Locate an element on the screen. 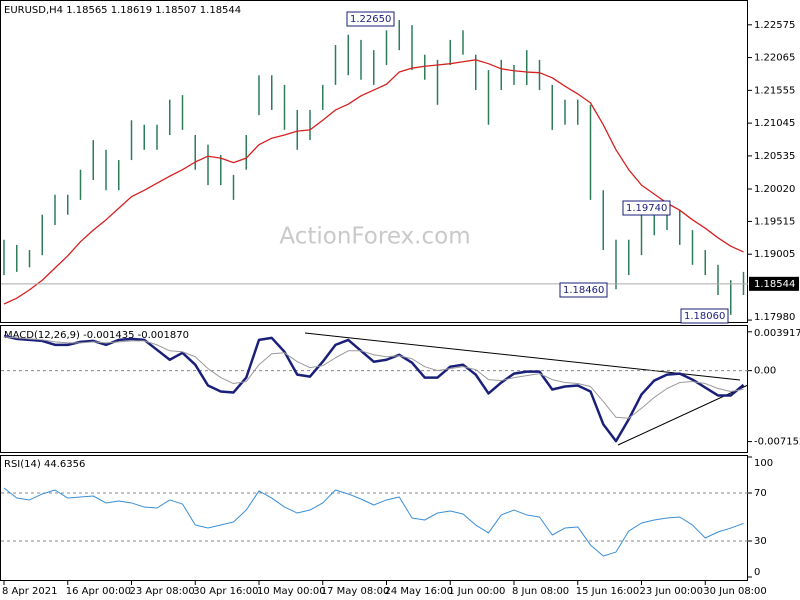 The image size is (800, 600). y-tick-label: 1.22065 is located at coordinates (774, 58).